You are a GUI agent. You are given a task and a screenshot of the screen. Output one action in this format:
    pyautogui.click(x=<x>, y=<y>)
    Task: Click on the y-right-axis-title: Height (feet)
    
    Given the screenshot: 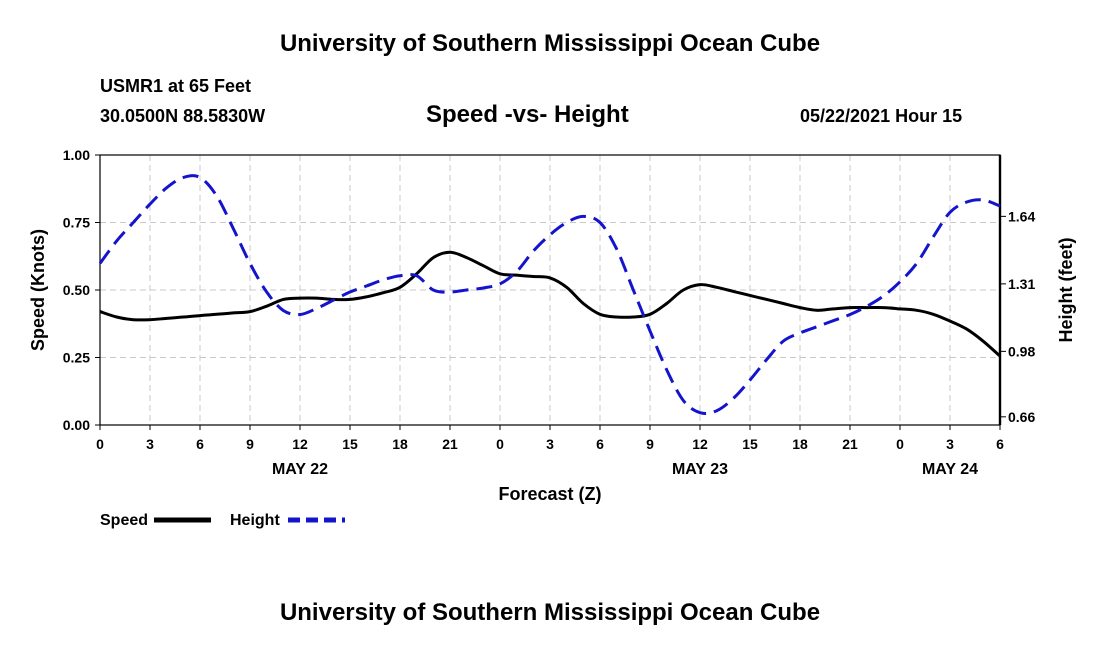 What is the action you would take?
    pyautogui.click(x=1066, y=290)
    